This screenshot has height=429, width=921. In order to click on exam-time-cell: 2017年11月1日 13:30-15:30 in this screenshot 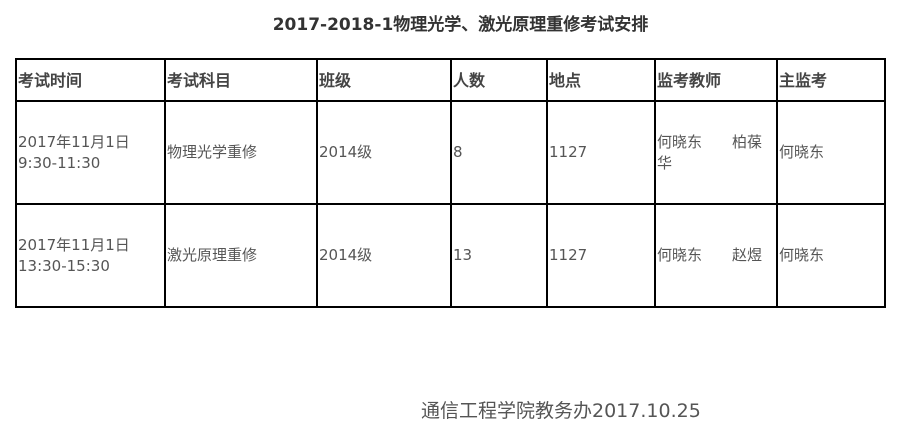, I will do `click(90, 255)`.